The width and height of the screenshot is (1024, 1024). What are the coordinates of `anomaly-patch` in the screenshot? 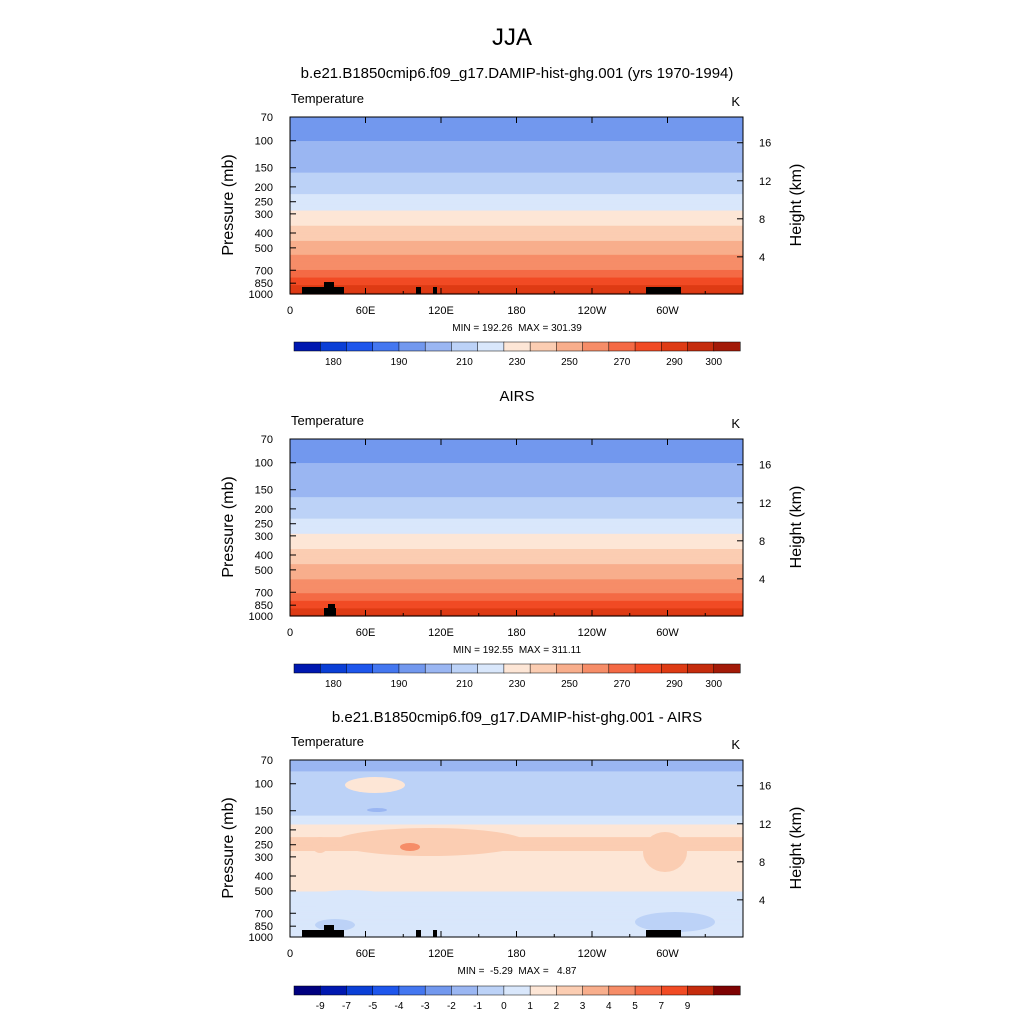 It's located at (335, 925).